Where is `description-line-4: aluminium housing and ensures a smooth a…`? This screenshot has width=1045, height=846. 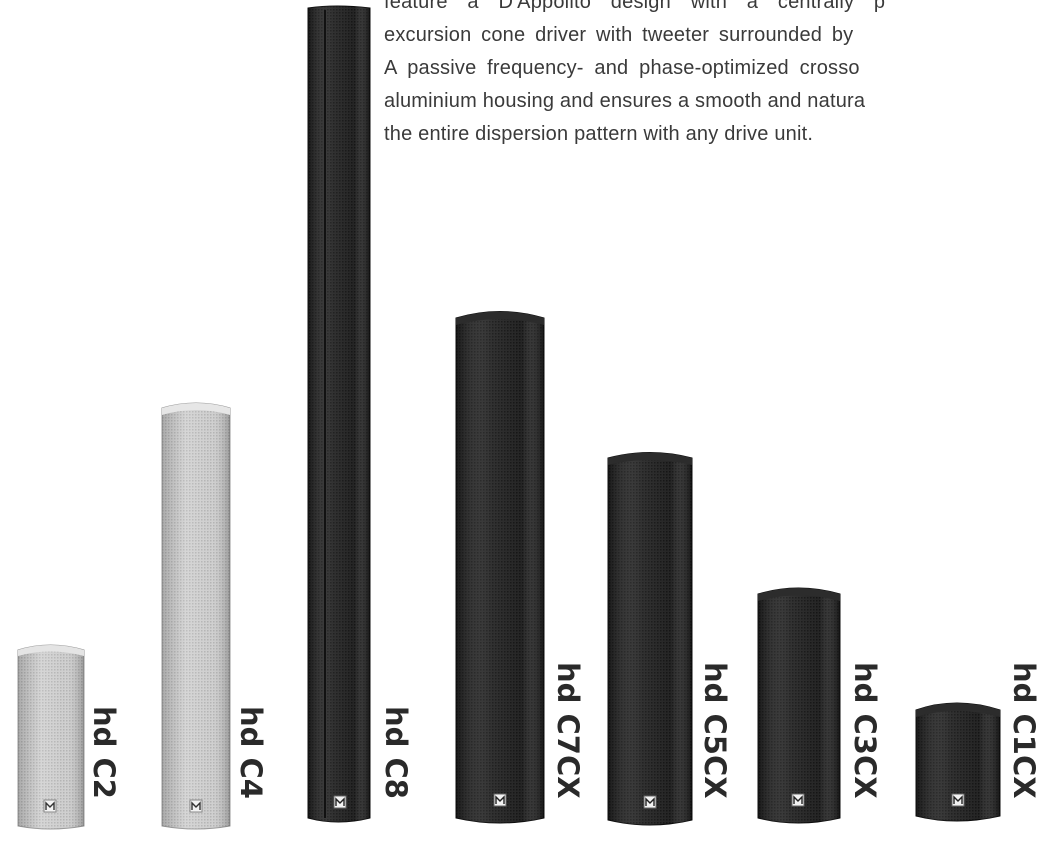
description-line-4: aluminium housing and ensures a smooth a… is located at coordinates (625, 101).